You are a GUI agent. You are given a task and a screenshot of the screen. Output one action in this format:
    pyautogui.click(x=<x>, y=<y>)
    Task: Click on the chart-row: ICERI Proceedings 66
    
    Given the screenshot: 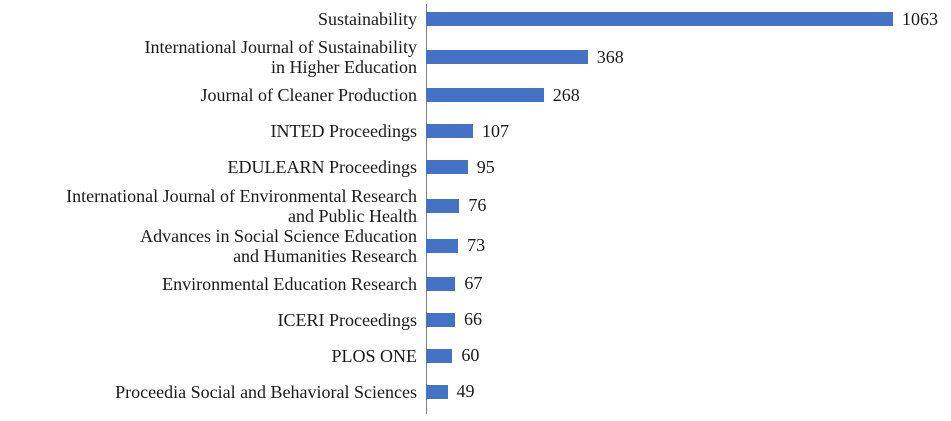 What is the action you would take?
    pyautogui.click(x=475, y=320)
    